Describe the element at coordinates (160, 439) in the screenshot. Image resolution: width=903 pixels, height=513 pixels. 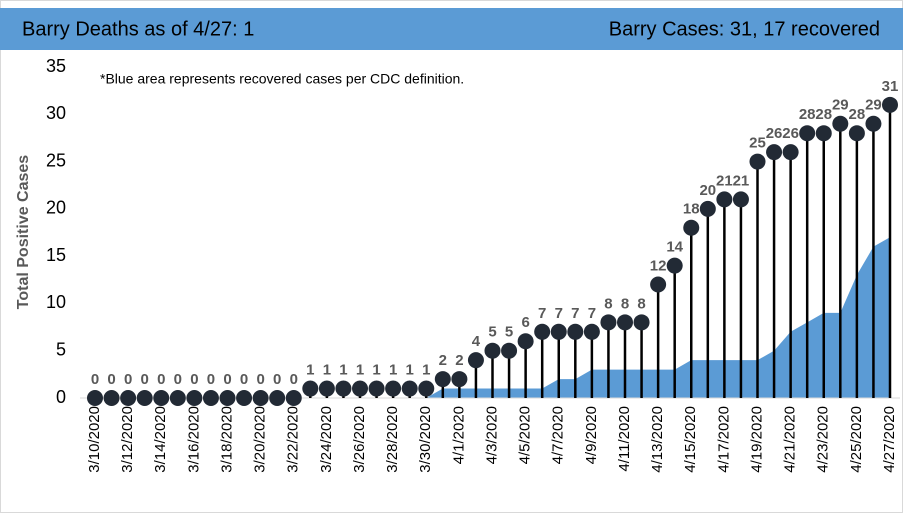
I see `x-tick-label: 3/14/2020` at that location.